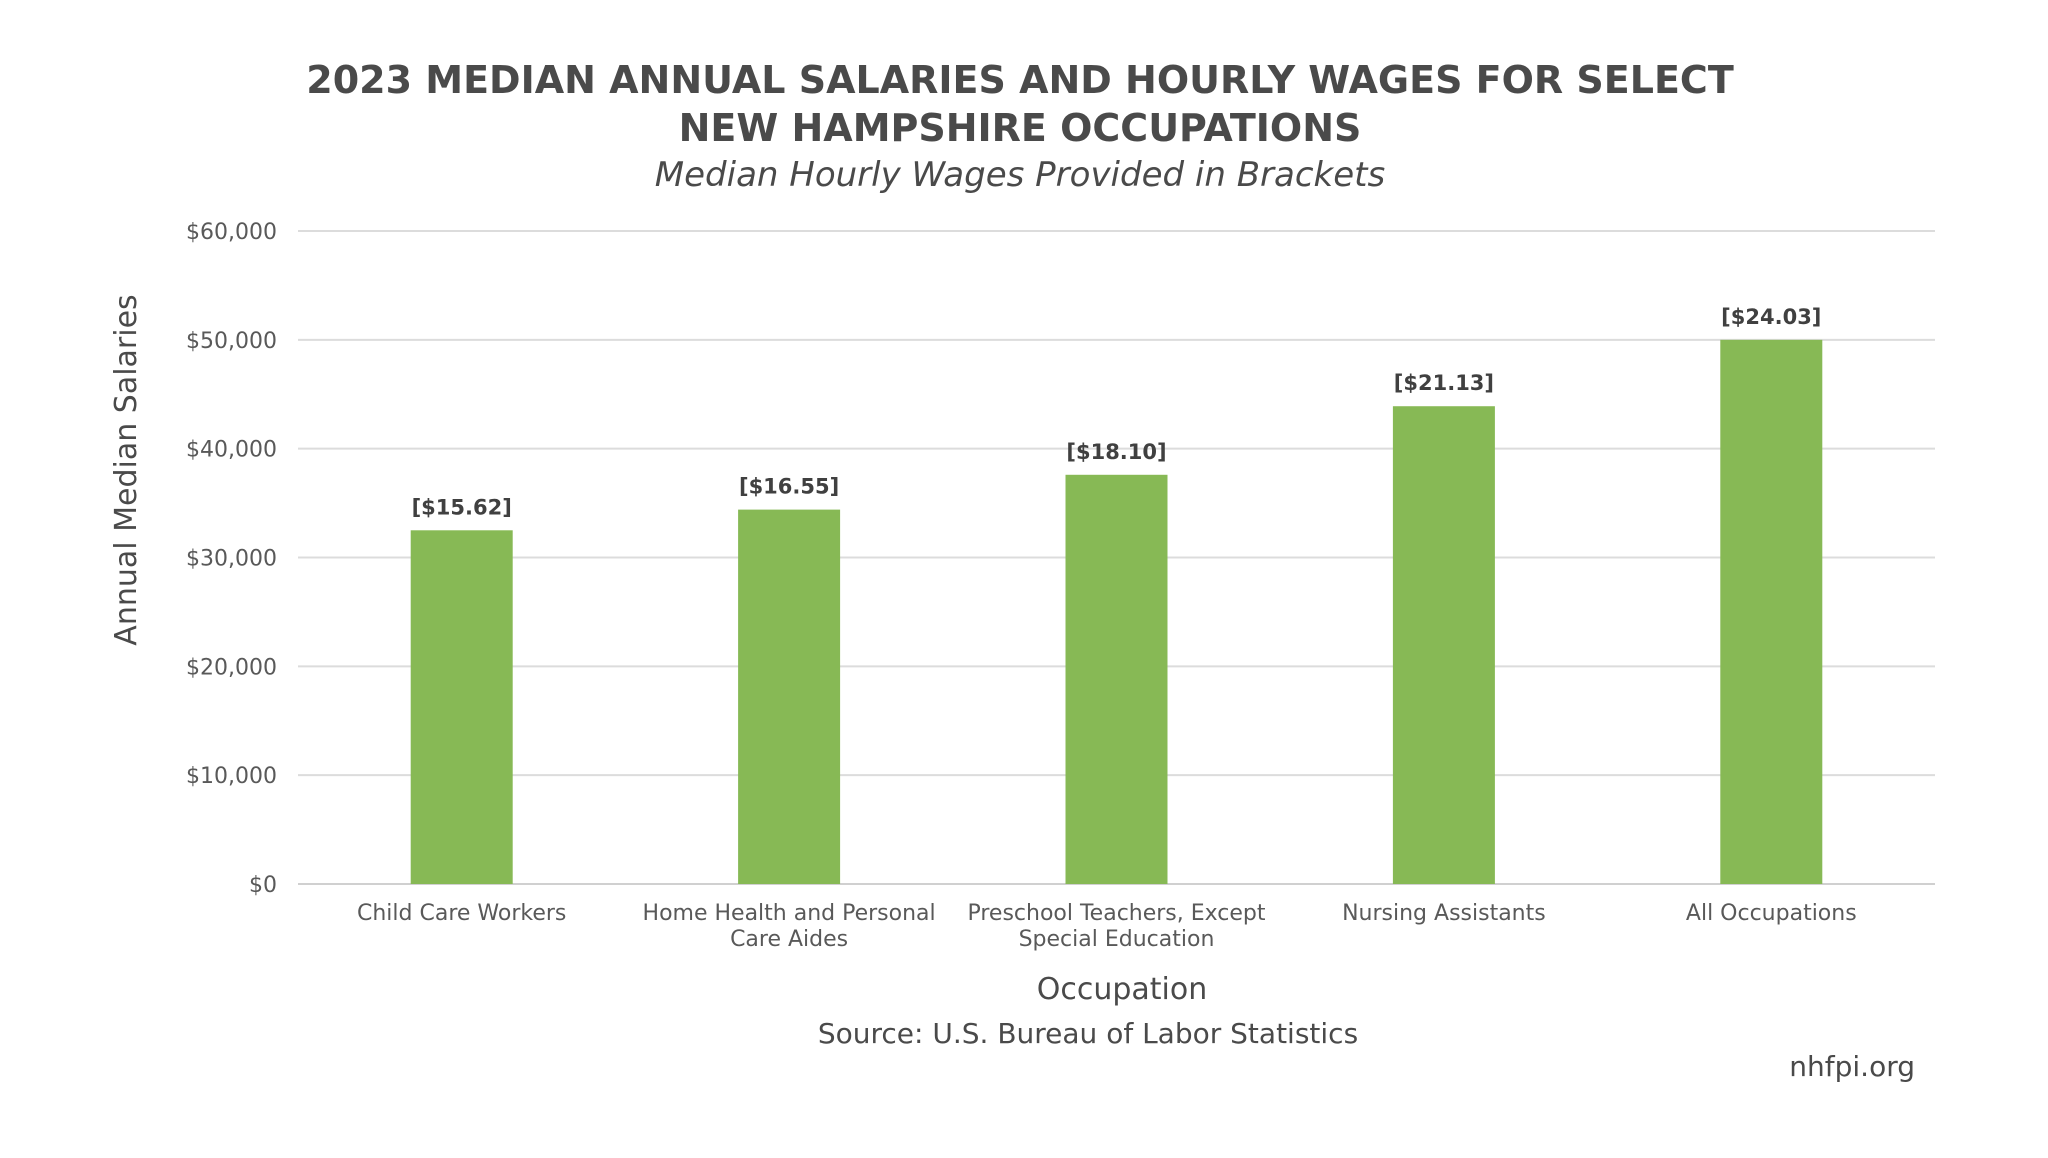 Image resolution: width=2048 pixels, height=1158 pixels. Describe the element at coordinates (263, 885) in the screenshot. I see `y-tick-label: $0` at that location.